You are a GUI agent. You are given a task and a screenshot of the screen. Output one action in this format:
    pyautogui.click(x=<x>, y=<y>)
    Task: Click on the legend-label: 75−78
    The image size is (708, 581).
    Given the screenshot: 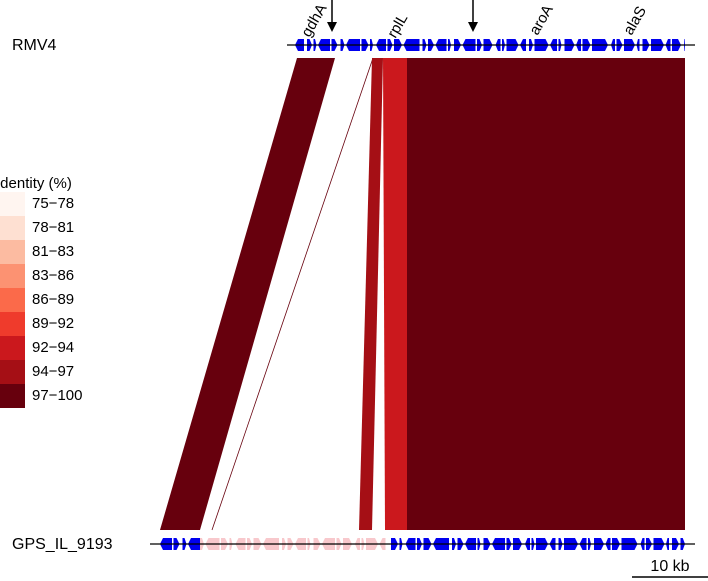 What is the action you would take?
    pyautogui.click(x=53, y=203)
    